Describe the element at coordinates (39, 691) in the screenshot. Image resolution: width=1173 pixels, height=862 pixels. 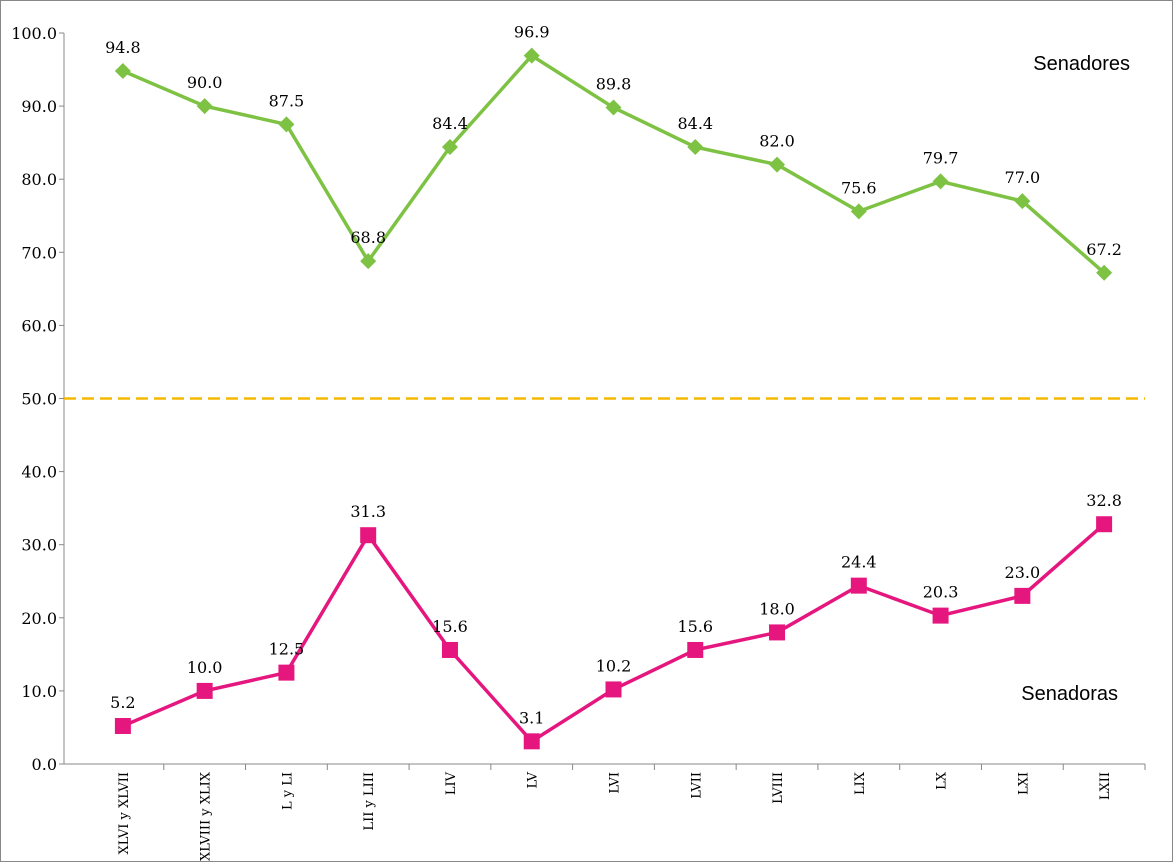
I see `y-tick-label: 10.0` at that location.